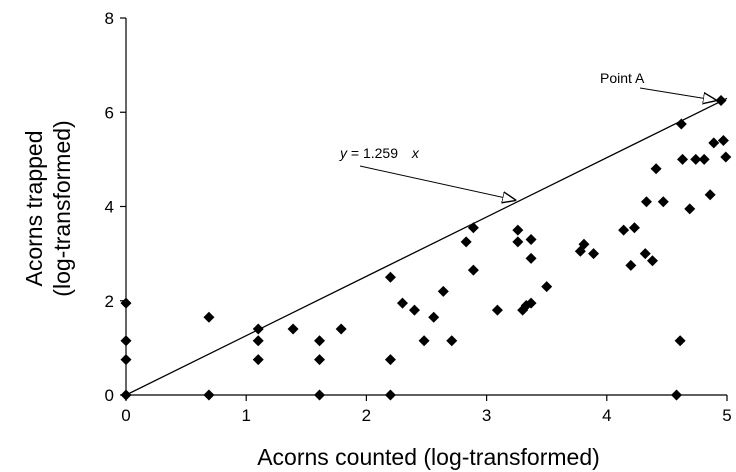 The width and height of the screenshot is (736, 472). Describe the element at coordinates (109, 395) in the screenshot. I see `y-tick-label: 0` at that location.